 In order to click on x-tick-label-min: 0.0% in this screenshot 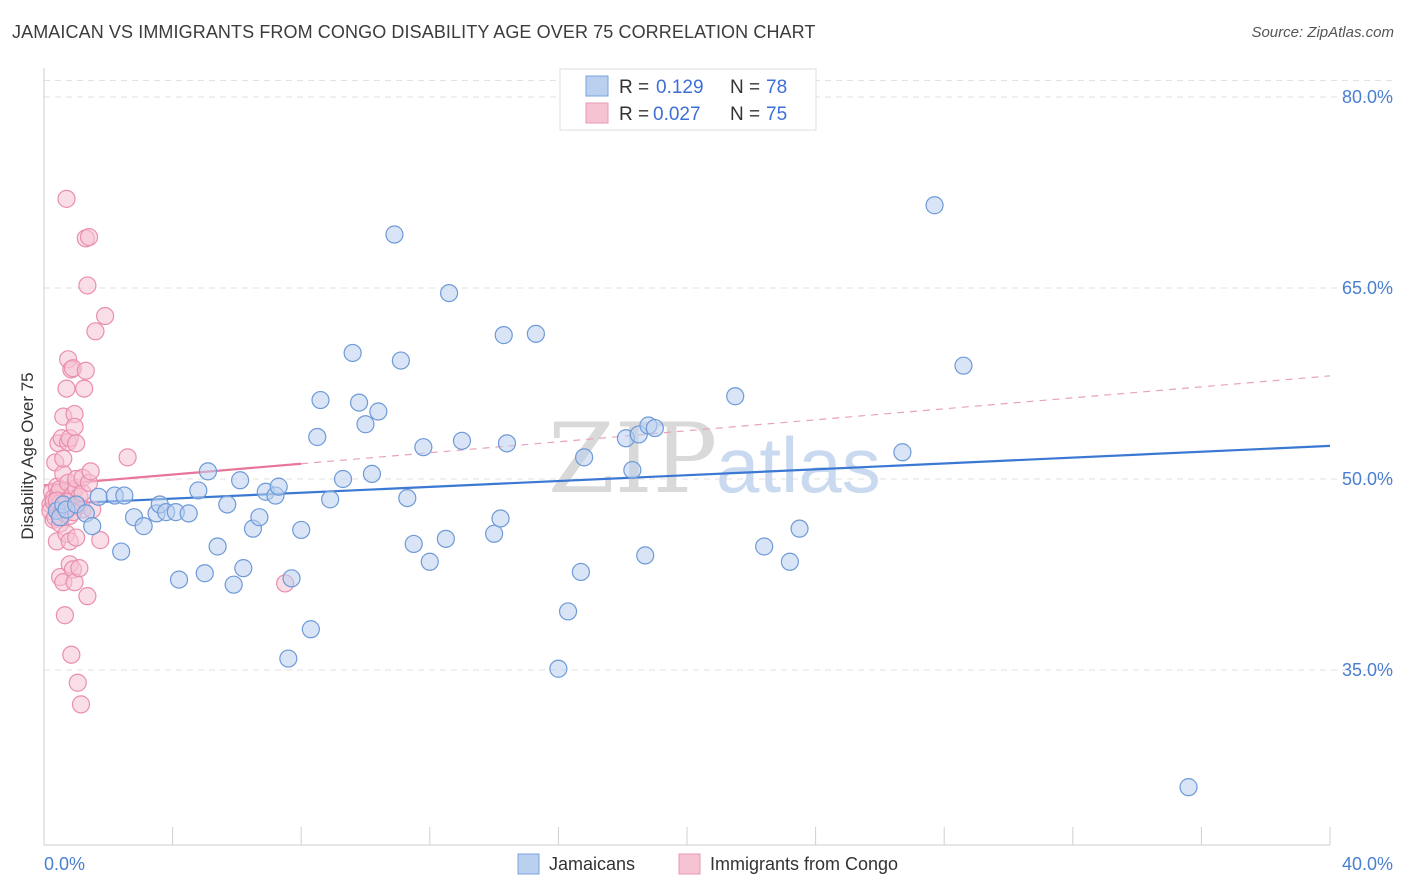, I will do `click(64, 864)`.